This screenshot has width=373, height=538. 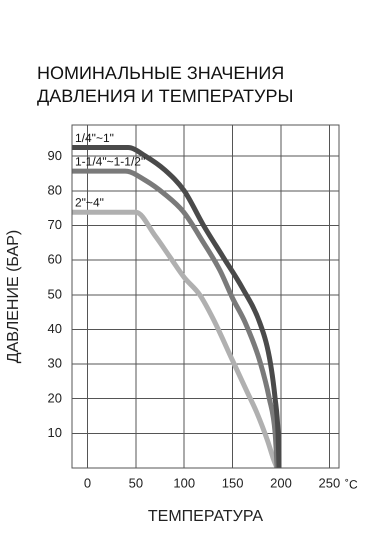 What do you see at coordinates (136, 482) in the screenshot?
I see `x-tick-label: 50` at bounding box center [136, 482].